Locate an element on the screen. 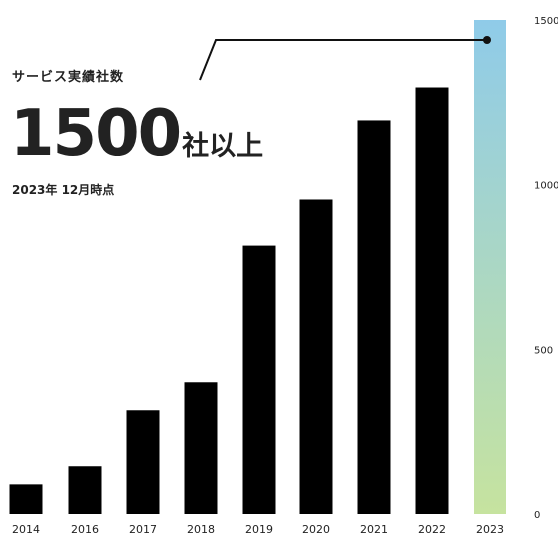  bar-2018 is located at coordinates (201, 448).